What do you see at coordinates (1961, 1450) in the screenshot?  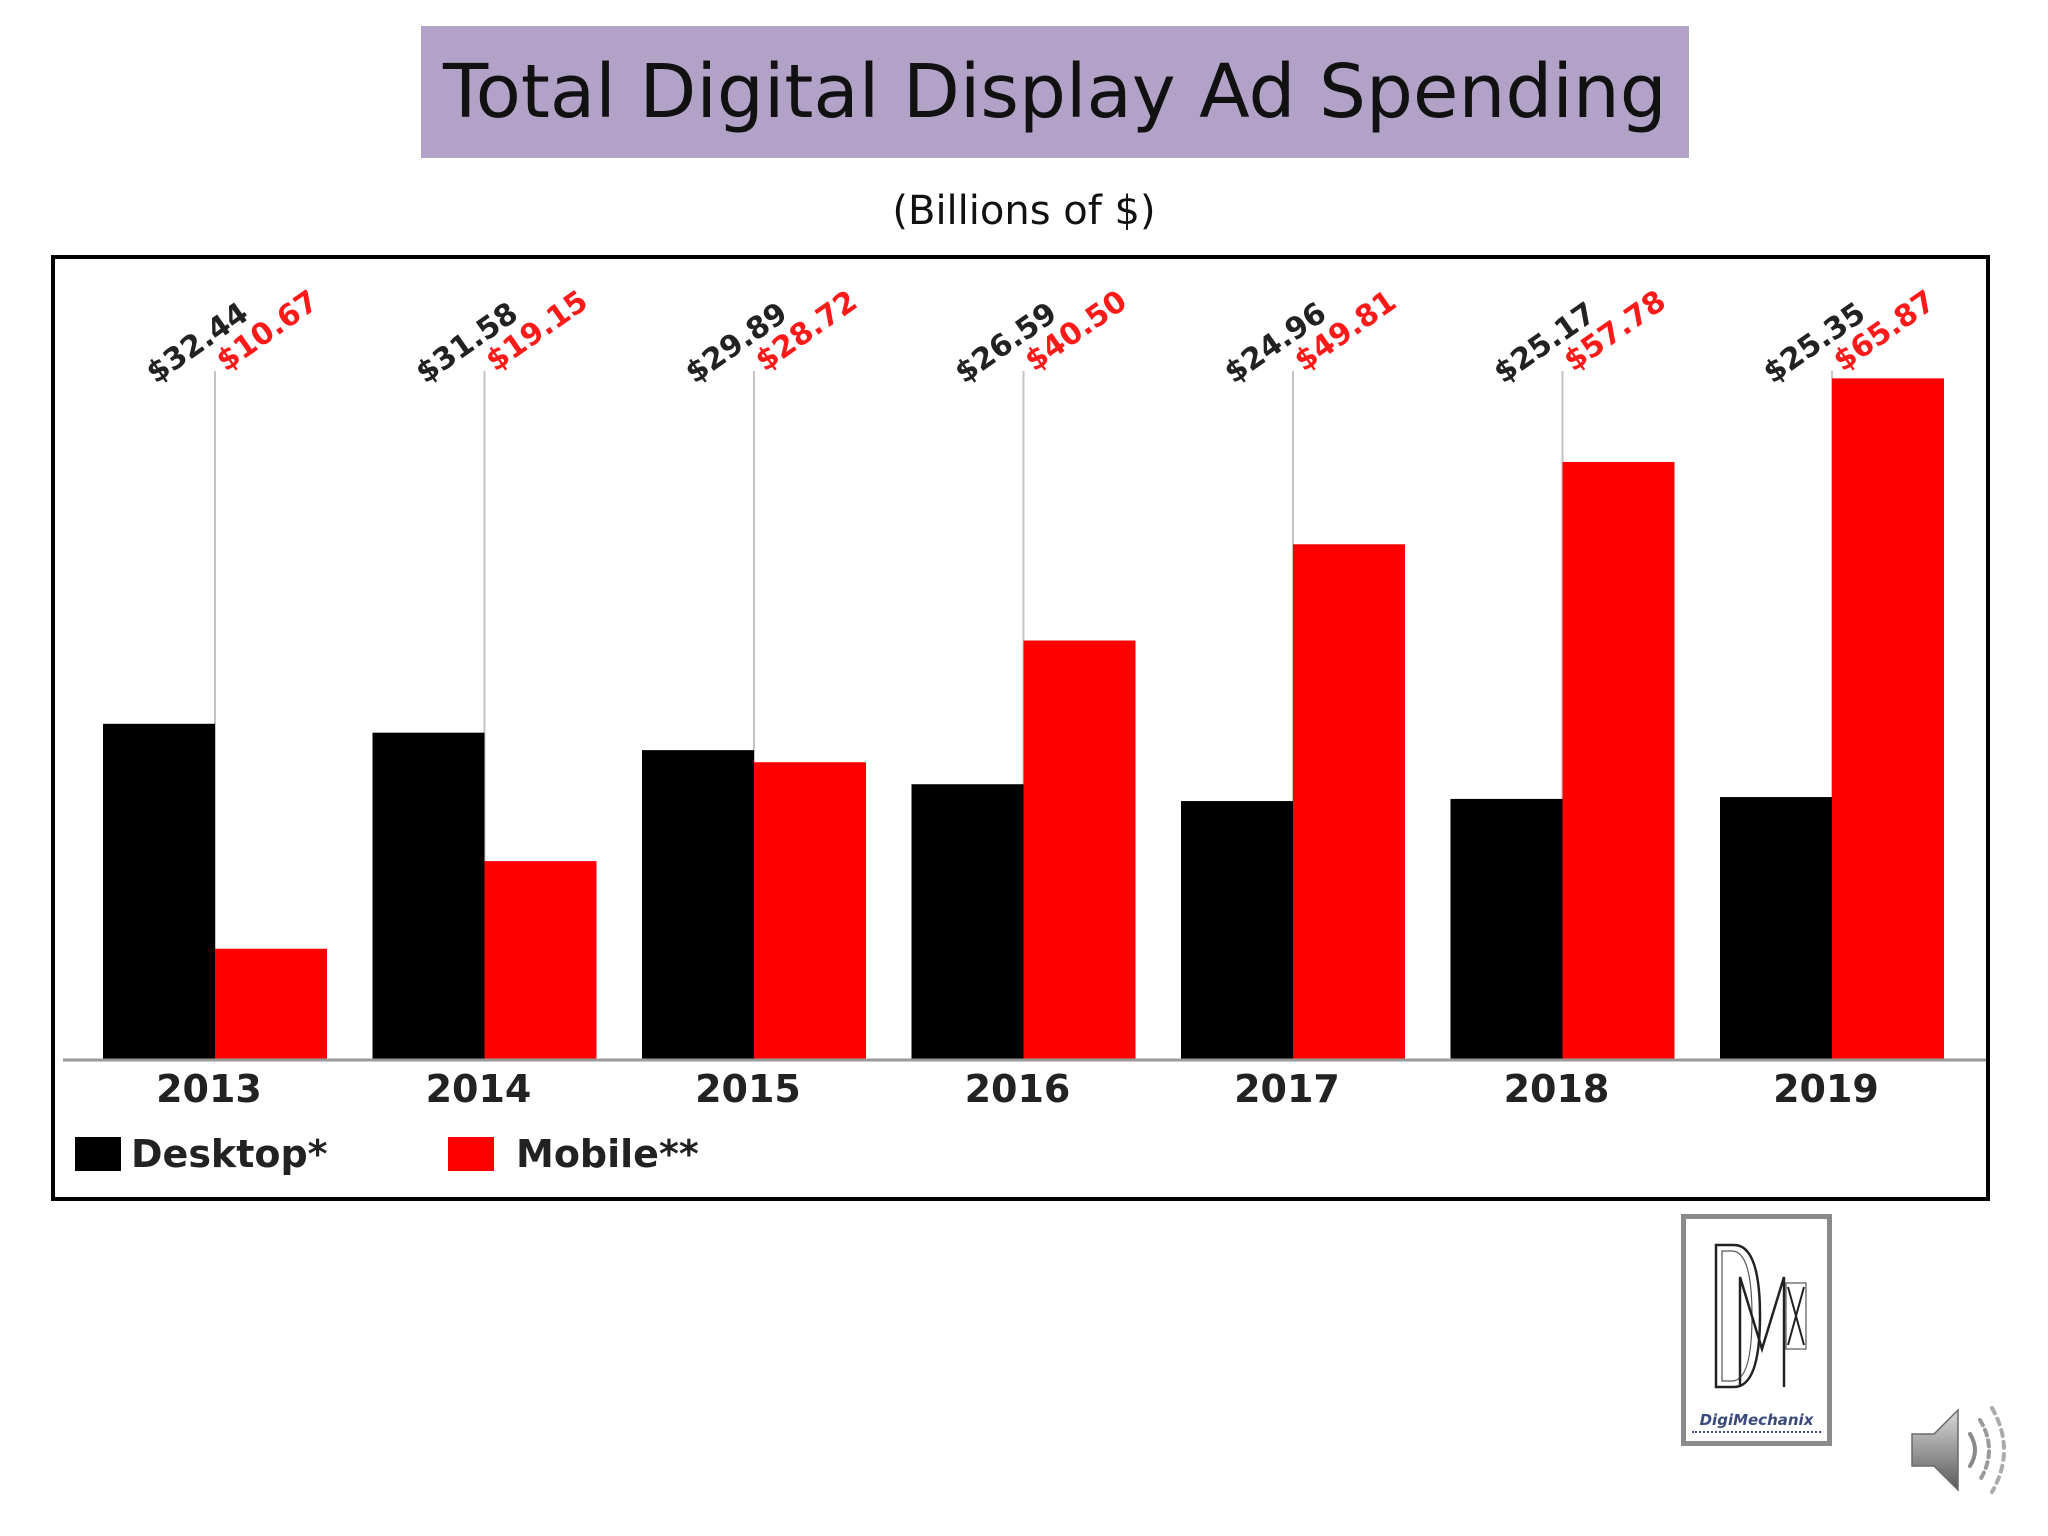 I see `speaker-icon` at bounding box center [1961, 1450].